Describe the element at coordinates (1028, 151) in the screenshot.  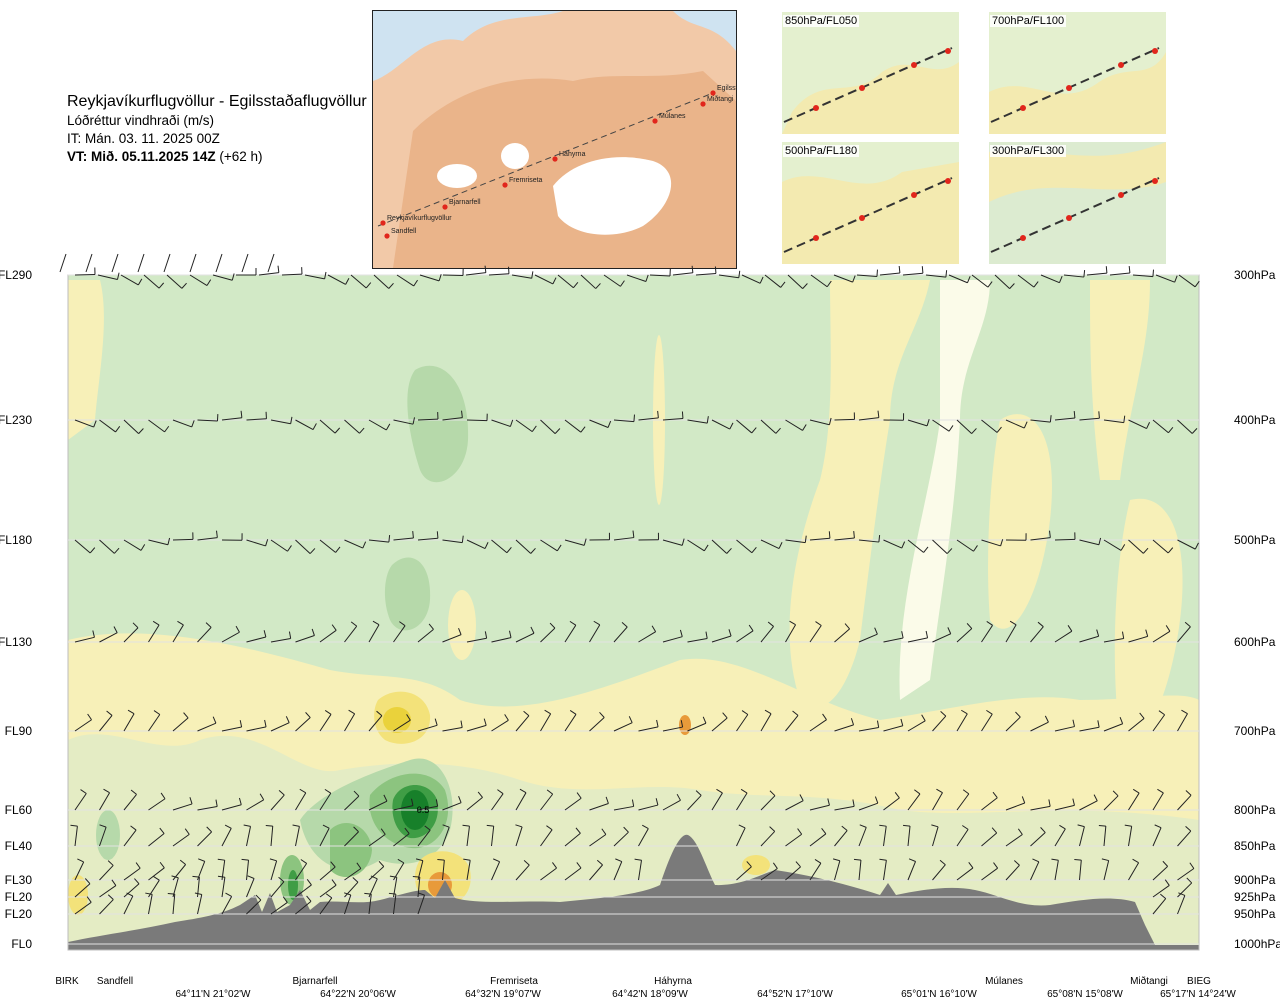
I see `thumbnail-label: 300hPa/FL300` at that location.